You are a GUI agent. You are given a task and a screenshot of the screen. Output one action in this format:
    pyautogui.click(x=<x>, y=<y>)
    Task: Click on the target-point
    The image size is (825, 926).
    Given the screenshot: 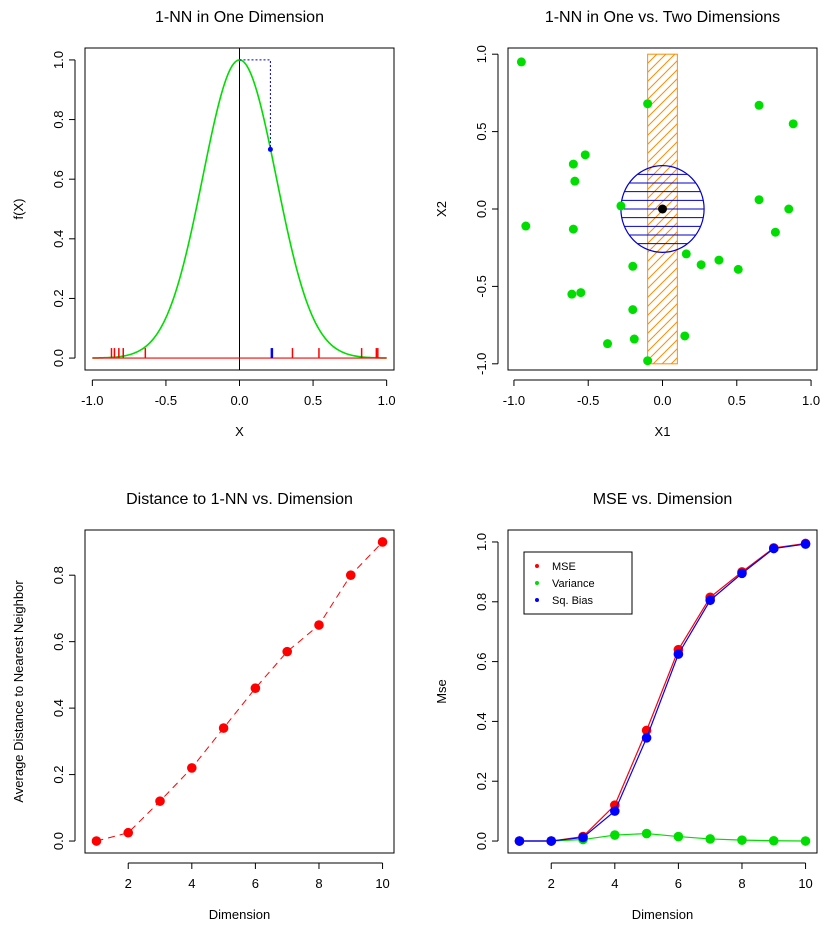 What is the action you would take?
    pyautogui.click(x=662, y=209)
    